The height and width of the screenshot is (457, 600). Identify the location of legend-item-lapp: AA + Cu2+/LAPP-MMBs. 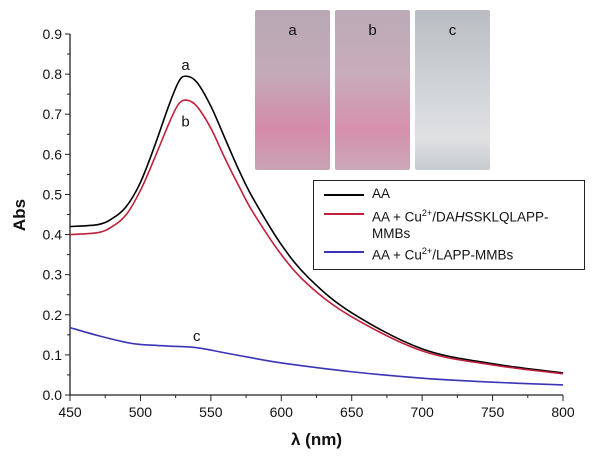
(450, 253).